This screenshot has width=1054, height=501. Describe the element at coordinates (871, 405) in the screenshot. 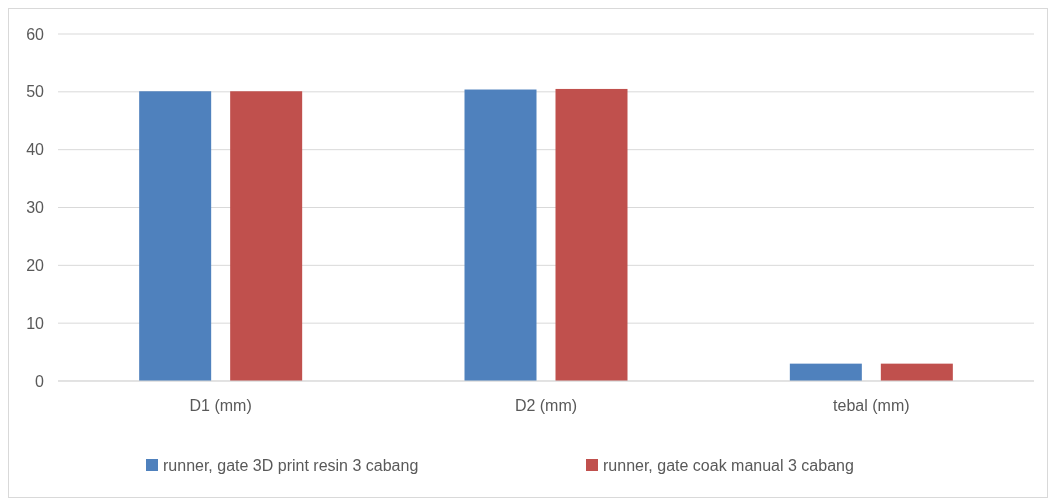

I see `x-tick-label: tebal (mm)` at that location.